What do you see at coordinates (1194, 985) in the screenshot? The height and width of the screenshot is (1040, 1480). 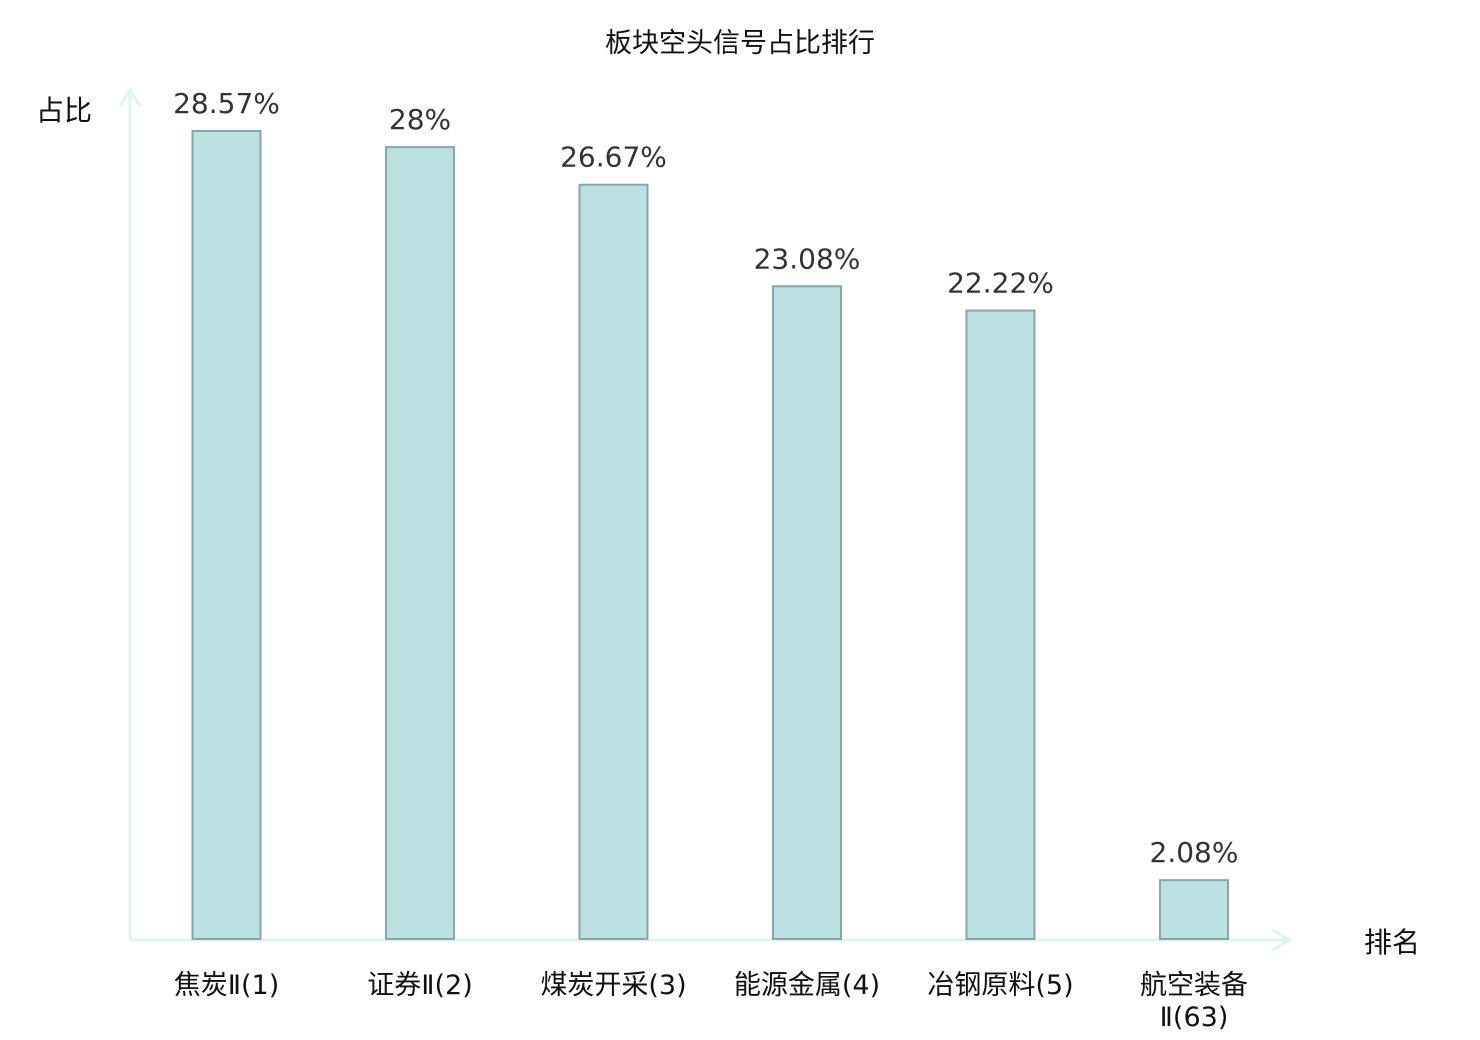 I see `category-label-6-line-1: 航空装备` at bounding box center [1194, 985].